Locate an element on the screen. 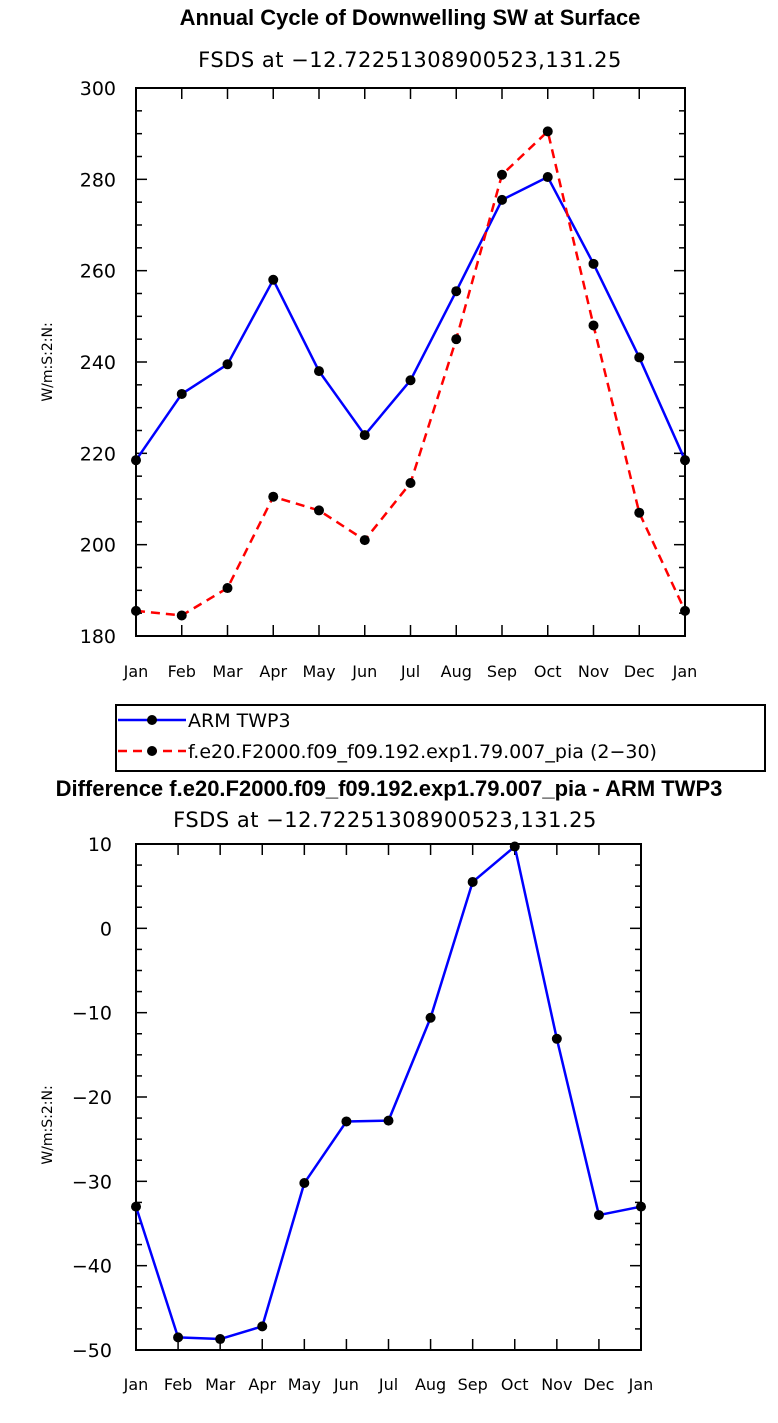  y-tick-label: 240 is located at coordinates (98, 363).